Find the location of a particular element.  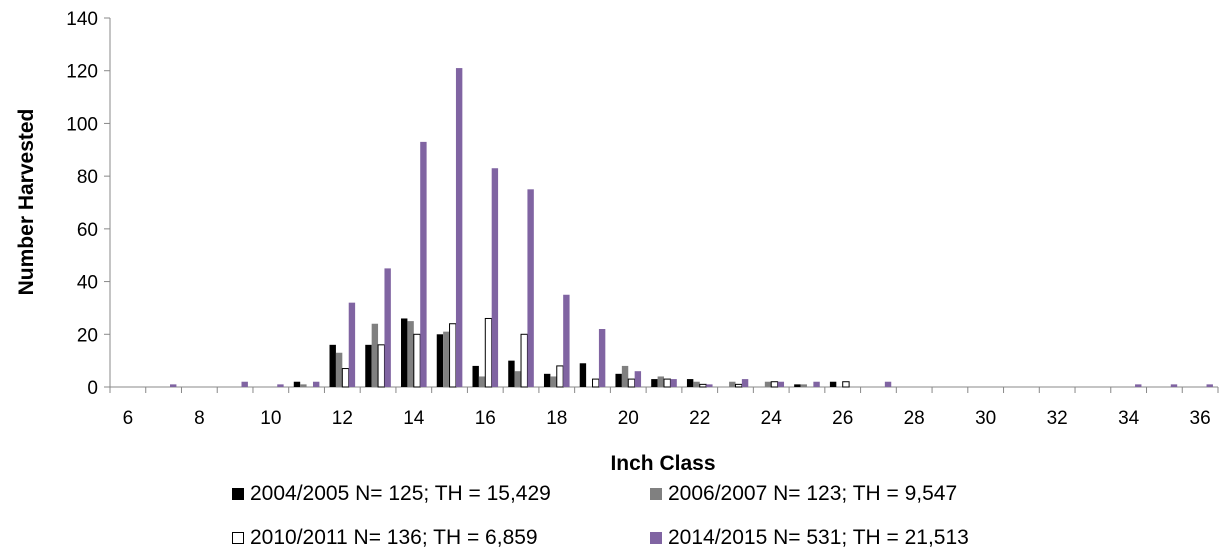

y-tick-label: 100 is located at coordinates (82, 124).